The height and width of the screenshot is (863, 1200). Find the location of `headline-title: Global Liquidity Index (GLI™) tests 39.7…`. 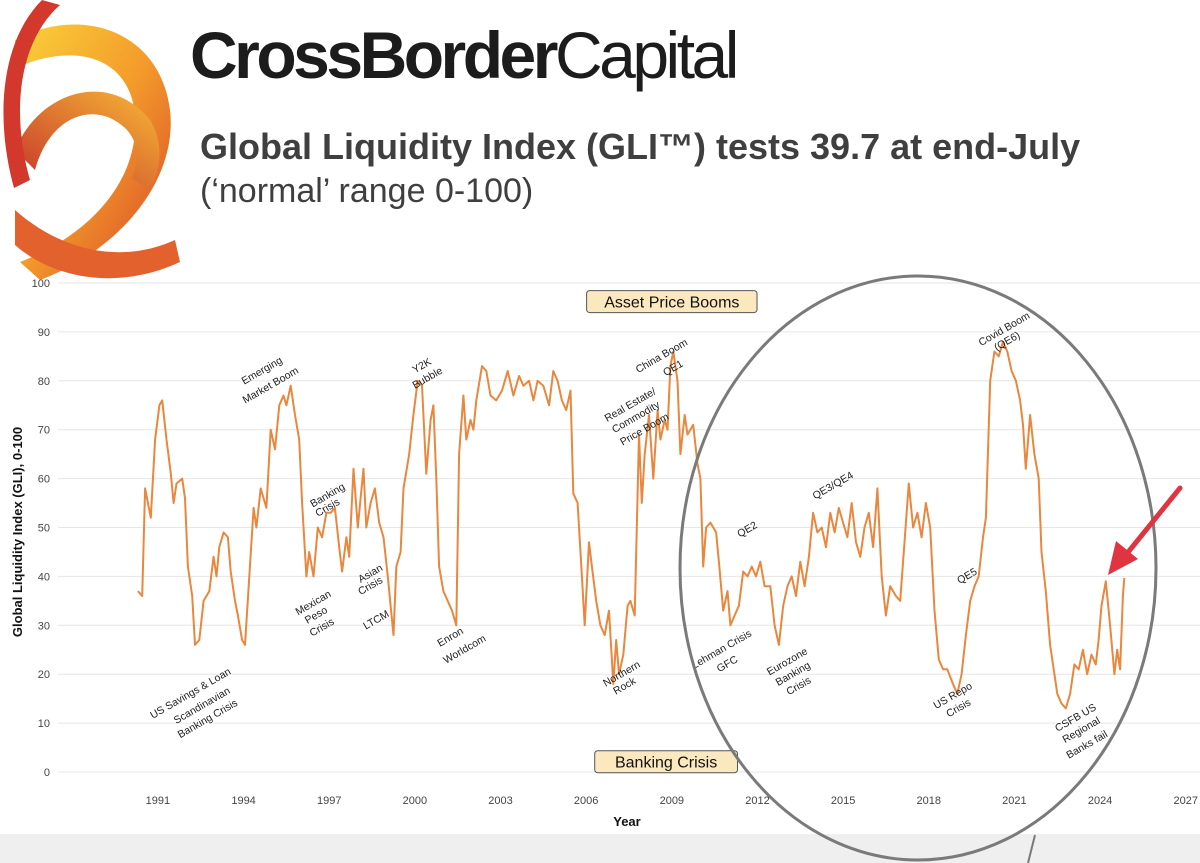

headline-title: Global Liquidity Index (GLI™) tests 39.7… is located at coordinates (640, 146).